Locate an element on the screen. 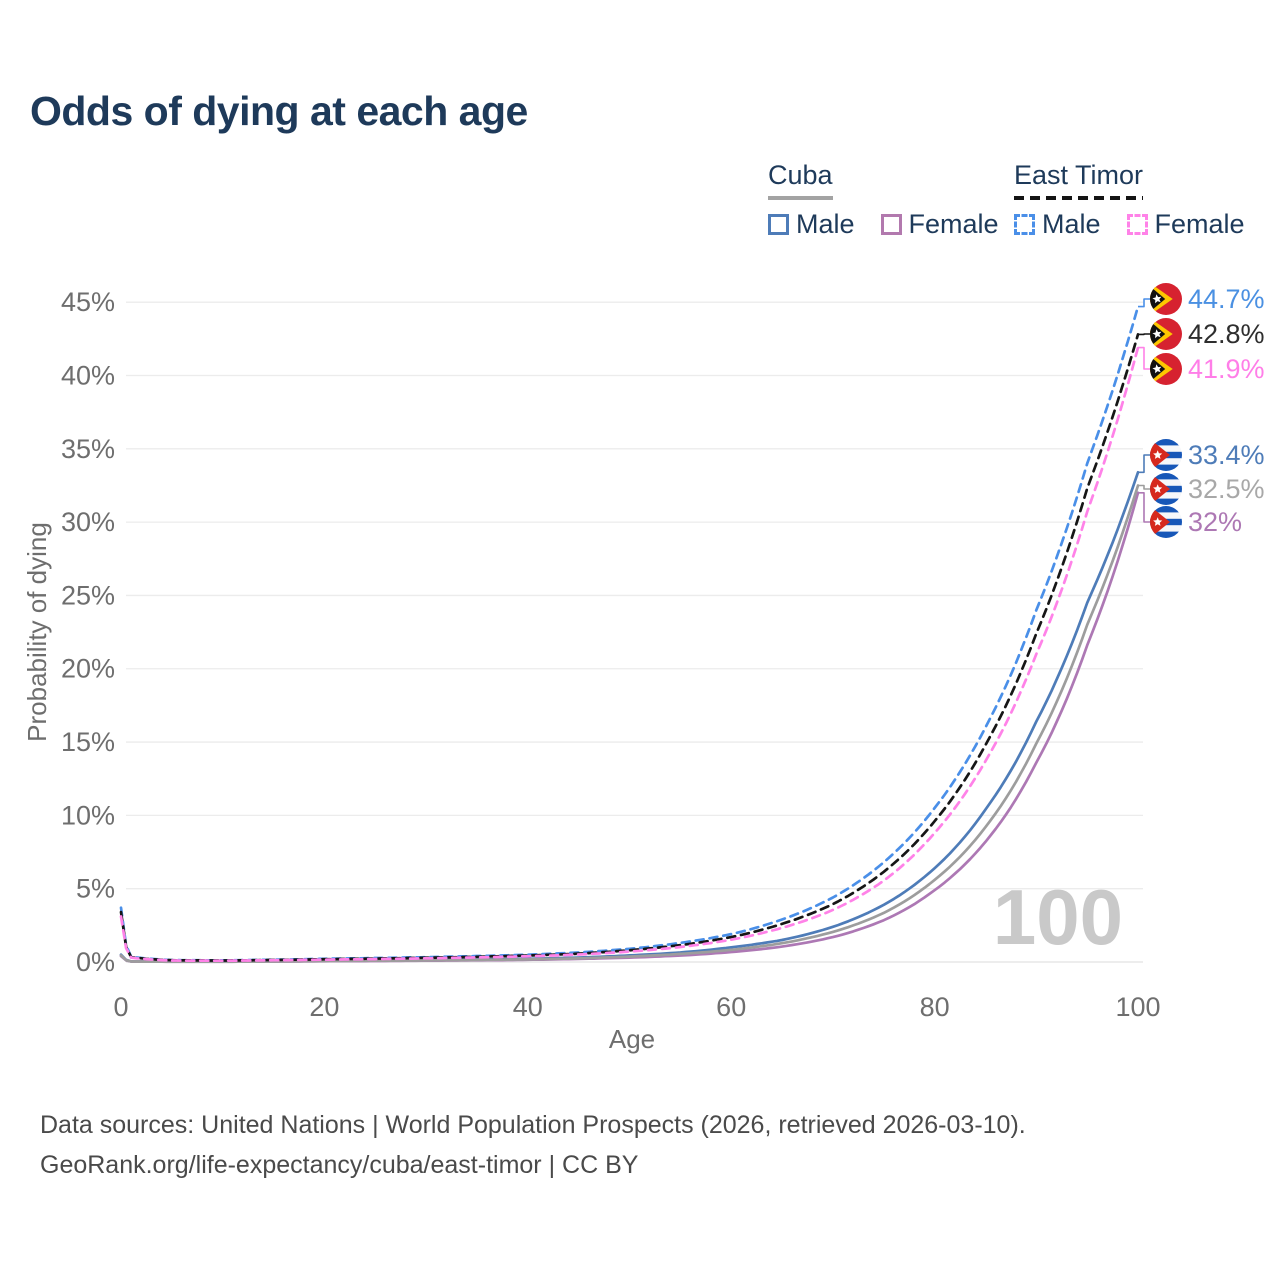 Image resolution: width=1280 pixels, height=1280 pixels. x-tick-label: 100 is located at coordinates (1137, 1007).